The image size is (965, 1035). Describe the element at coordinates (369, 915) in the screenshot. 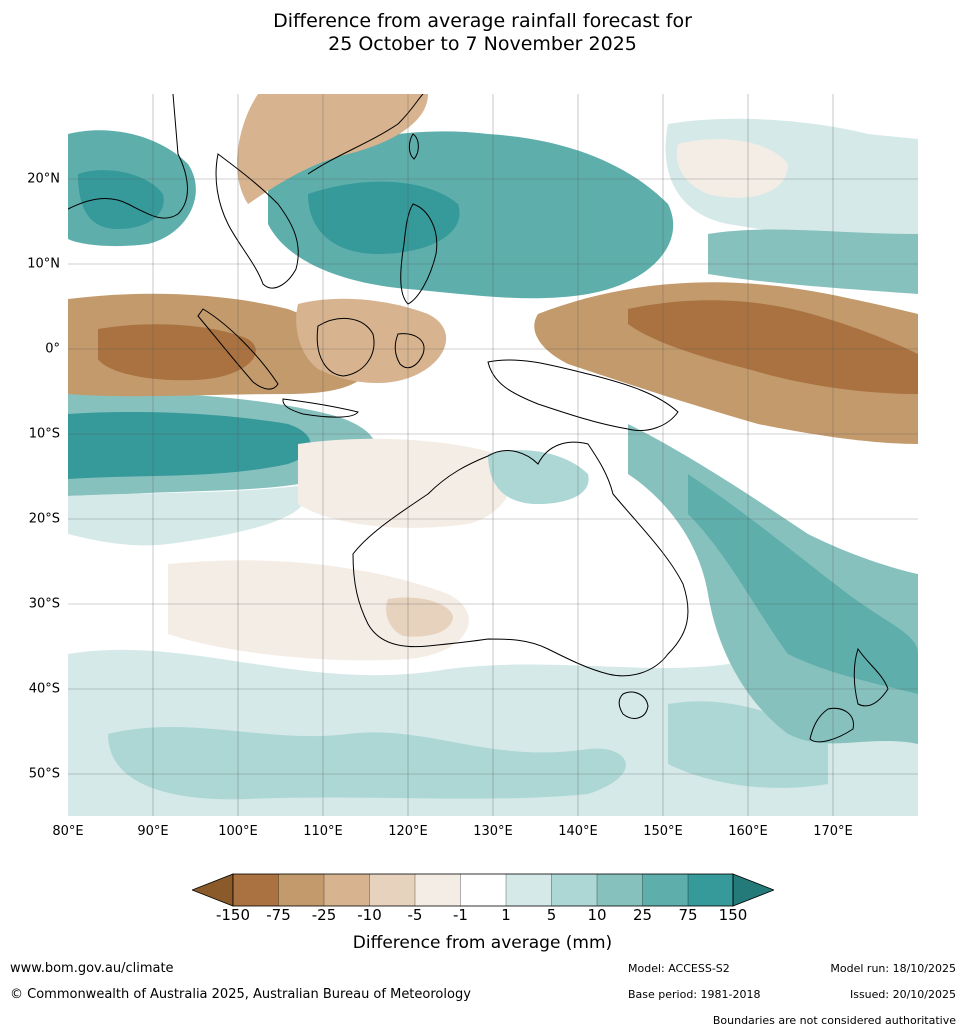

I see `colorbar-tick-label: -10` at that location.